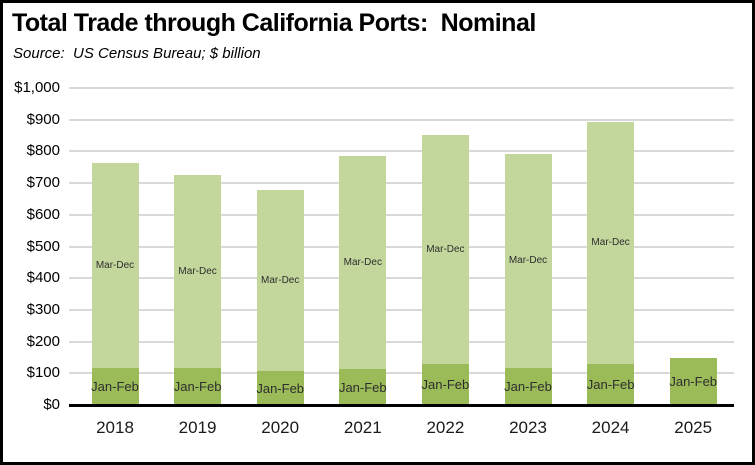 Image resolution: width=755 pixels, height=465 pixels. I want to click on bar-2022-segment-mar-dec: Mar-Dec, so click(445, 250).